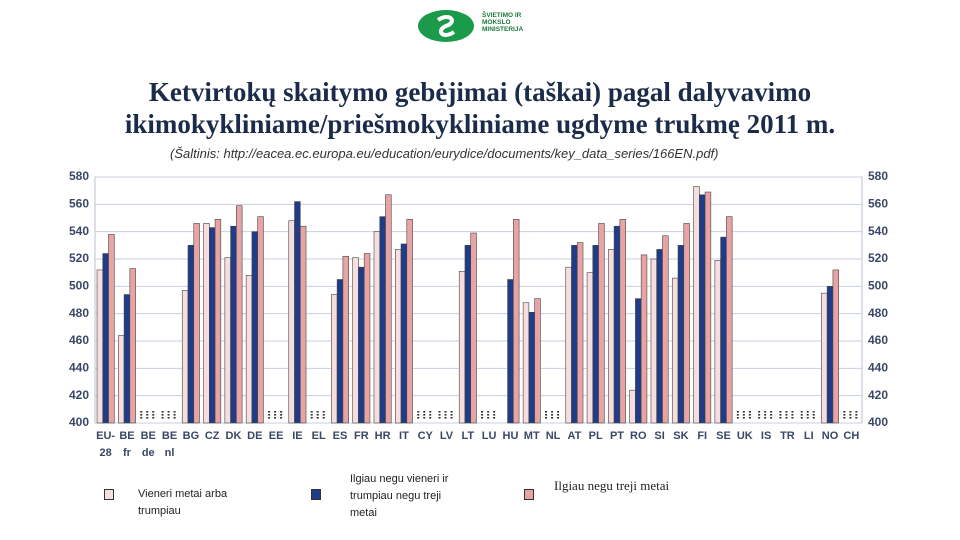 This screenshot has height=540, width=960. Describe the element at coordinates (878, 176) in the screenshot. I see `y2-tick-label: 580` at that location.